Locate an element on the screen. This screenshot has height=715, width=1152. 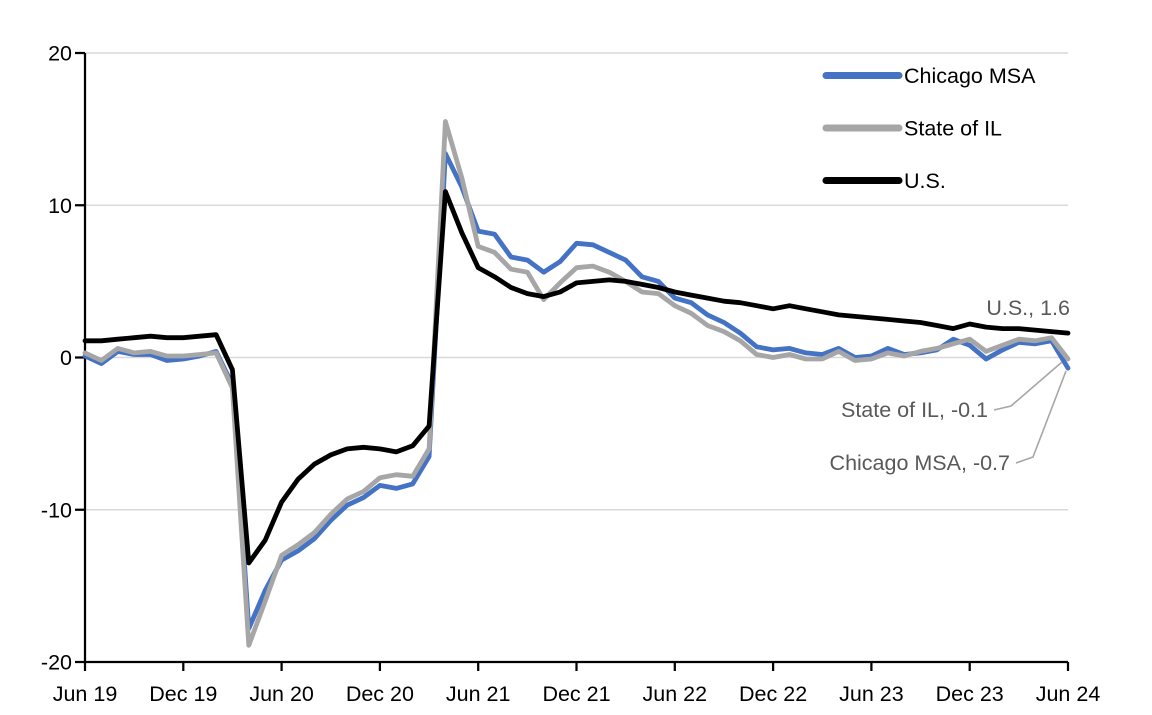
x-axis-tick-label: Jun 23 is located at coordinates (871, 694).